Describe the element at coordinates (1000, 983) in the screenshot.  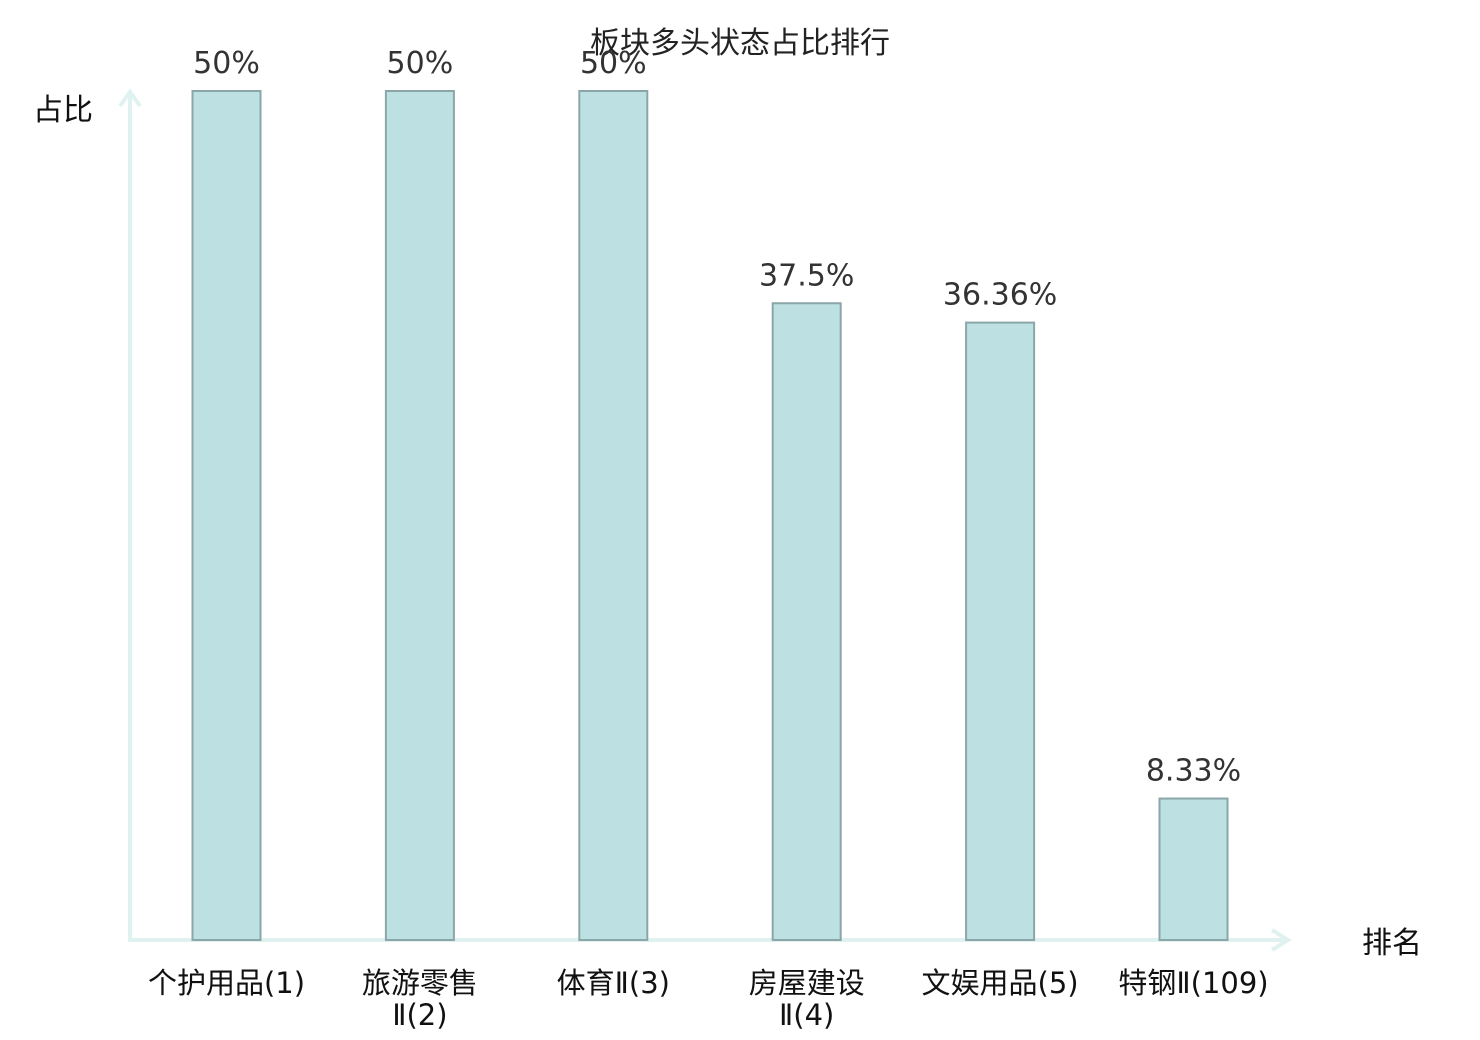
I see `category-label-5: 文娱用品(5)` at that location.